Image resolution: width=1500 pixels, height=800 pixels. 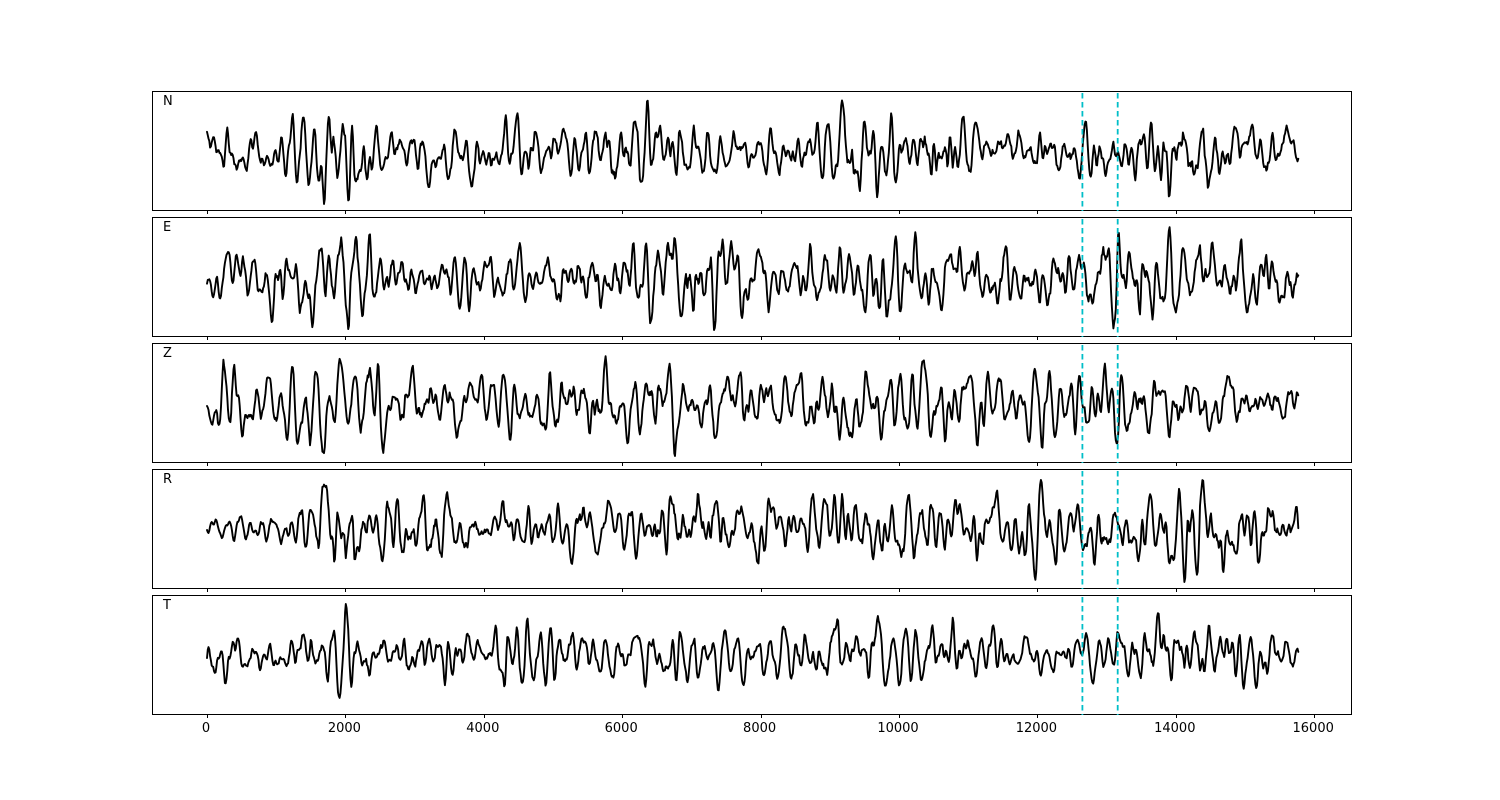 I want to click on waveform-plot-e, so click(x=753, y=278).